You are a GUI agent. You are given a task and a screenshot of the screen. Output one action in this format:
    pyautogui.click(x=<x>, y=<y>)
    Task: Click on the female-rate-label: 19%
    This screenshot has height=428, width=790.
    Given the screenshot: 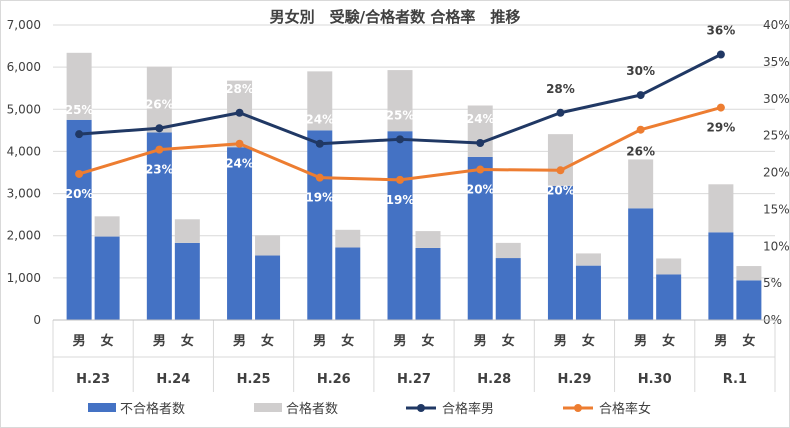 What is the action you would take?
    pyautogui.click(x=319, y=198)
    